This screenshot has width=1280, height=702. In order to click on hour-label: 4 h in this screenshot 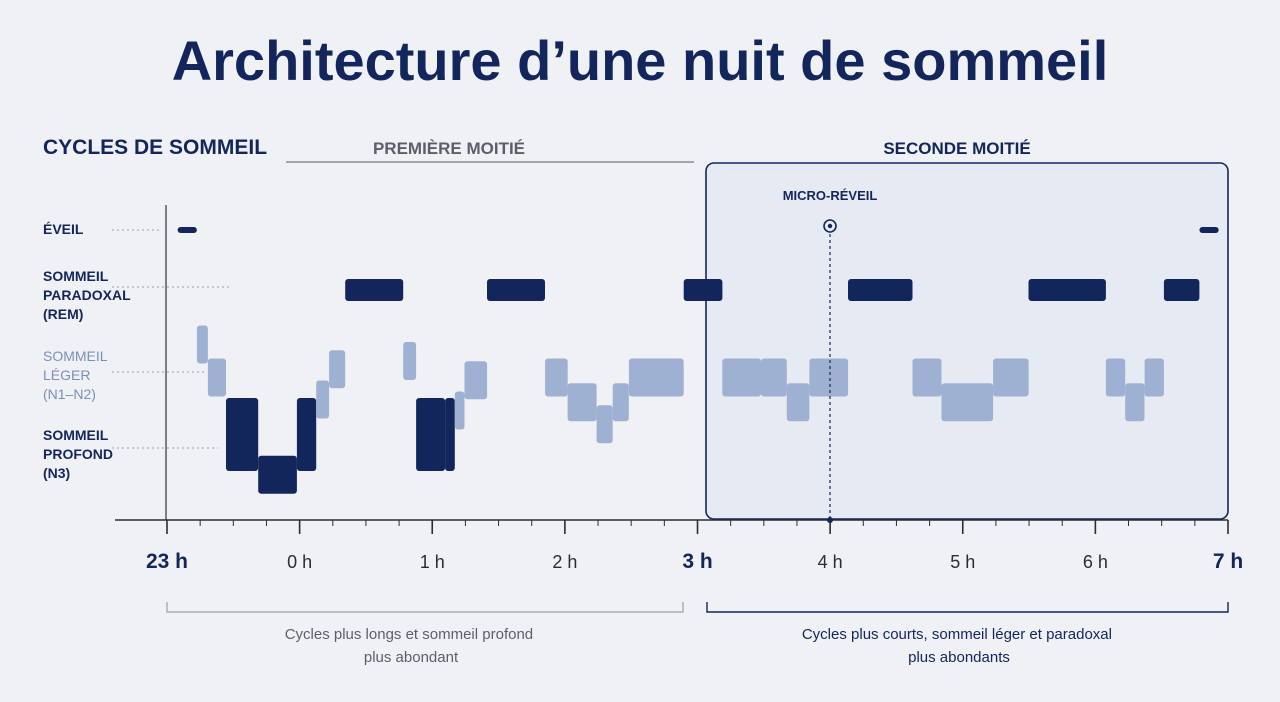, I will do `click(830, 562)`.